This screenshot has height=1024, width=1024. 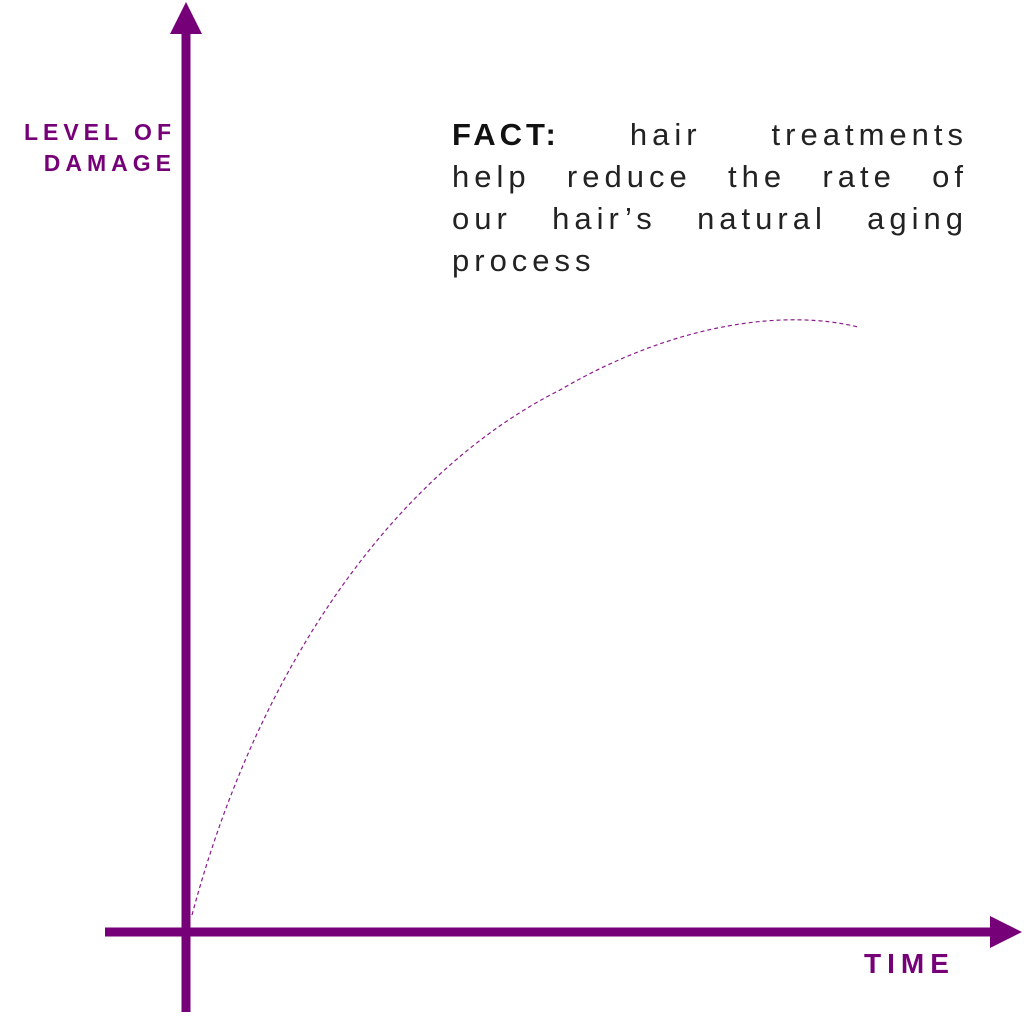 What do you see at coordinates (100, 148) in the screenshot?
I see `y-axis-label: LEVEL OF DAMAGE` at bounding box center [100, 148].